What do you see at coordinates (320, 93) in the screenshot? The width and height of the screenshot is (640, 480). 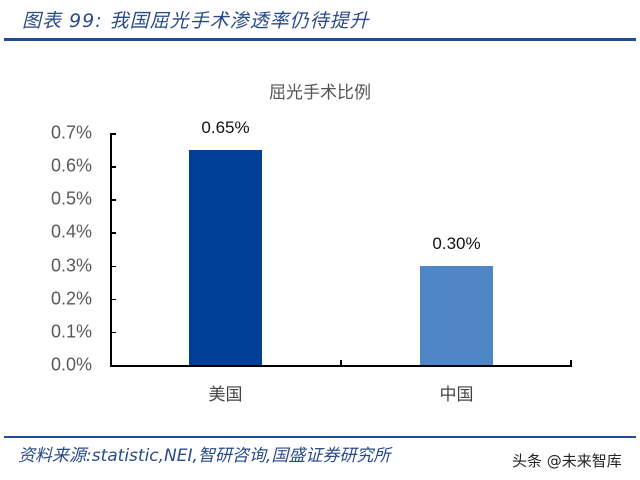 I see `chart-title: 屈光手术比例` at bounding box center [320, 93].